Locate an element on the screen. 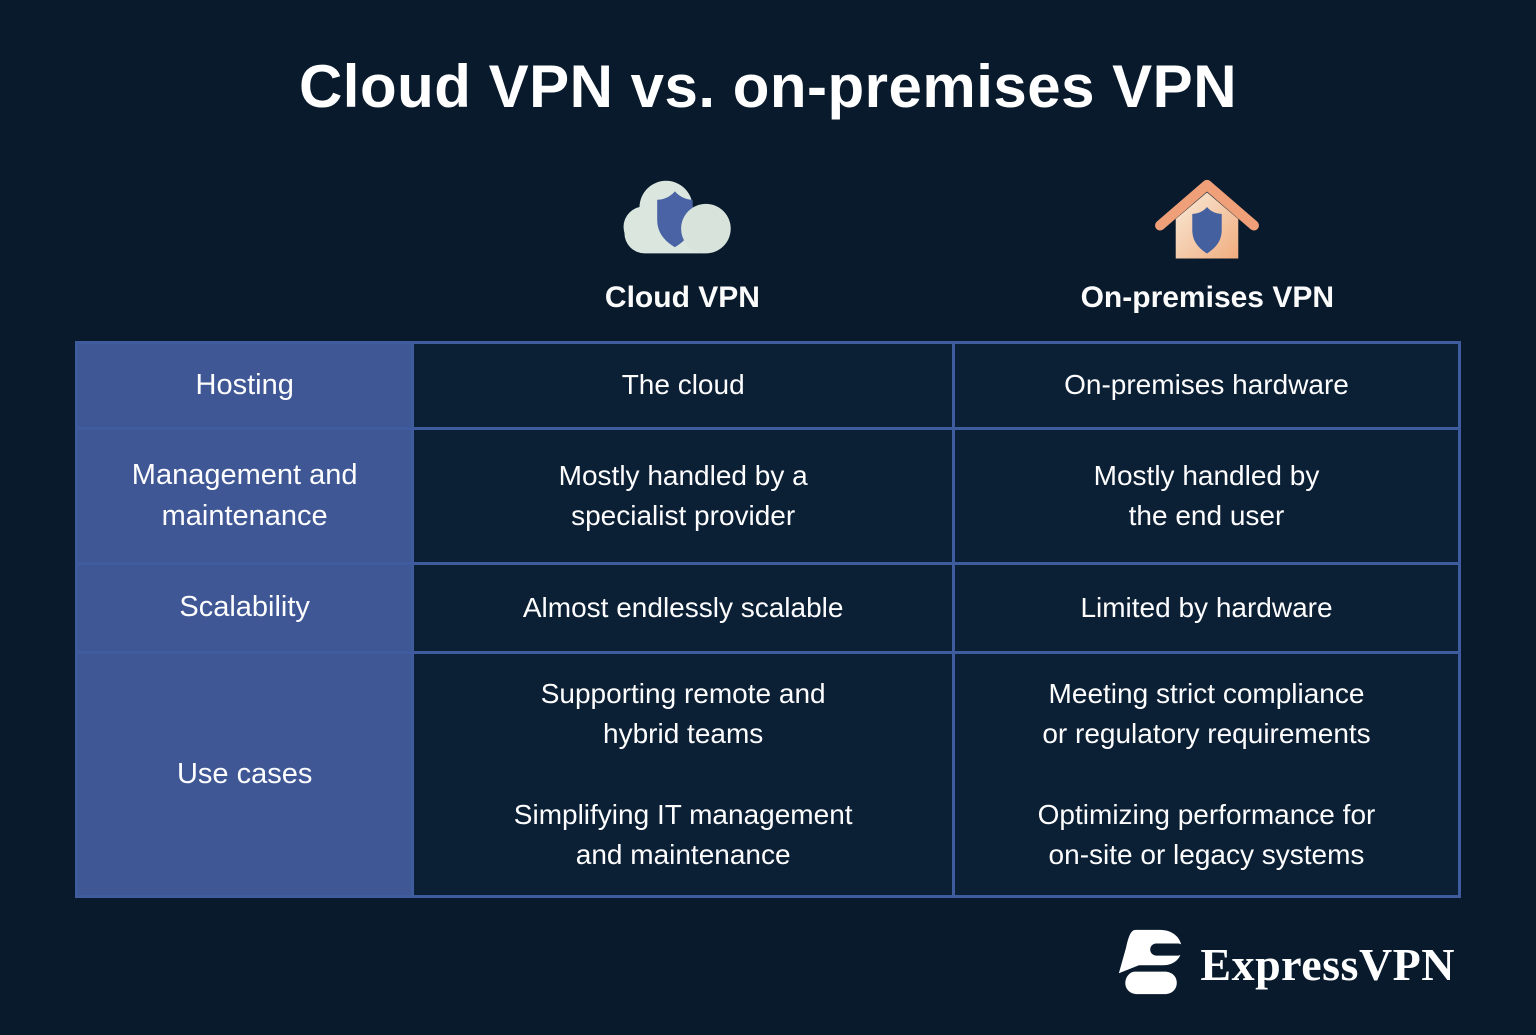  row-header-hosting: Hosting is located at coordinates (245, 385).